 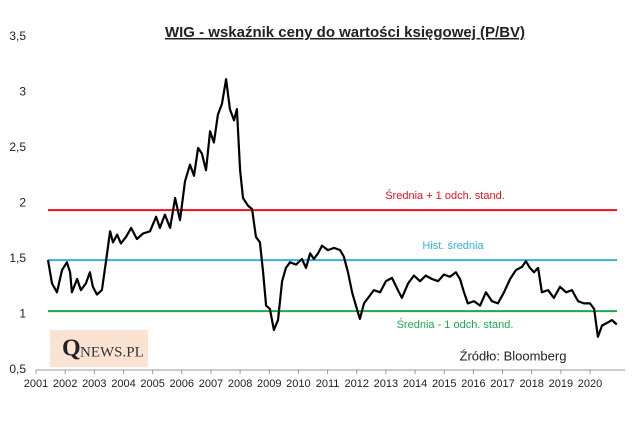 What do you see at coordinates (17, 258) in the screenshot?
I see `y-tick-label: 1,5` at bounding box center [17, 258].